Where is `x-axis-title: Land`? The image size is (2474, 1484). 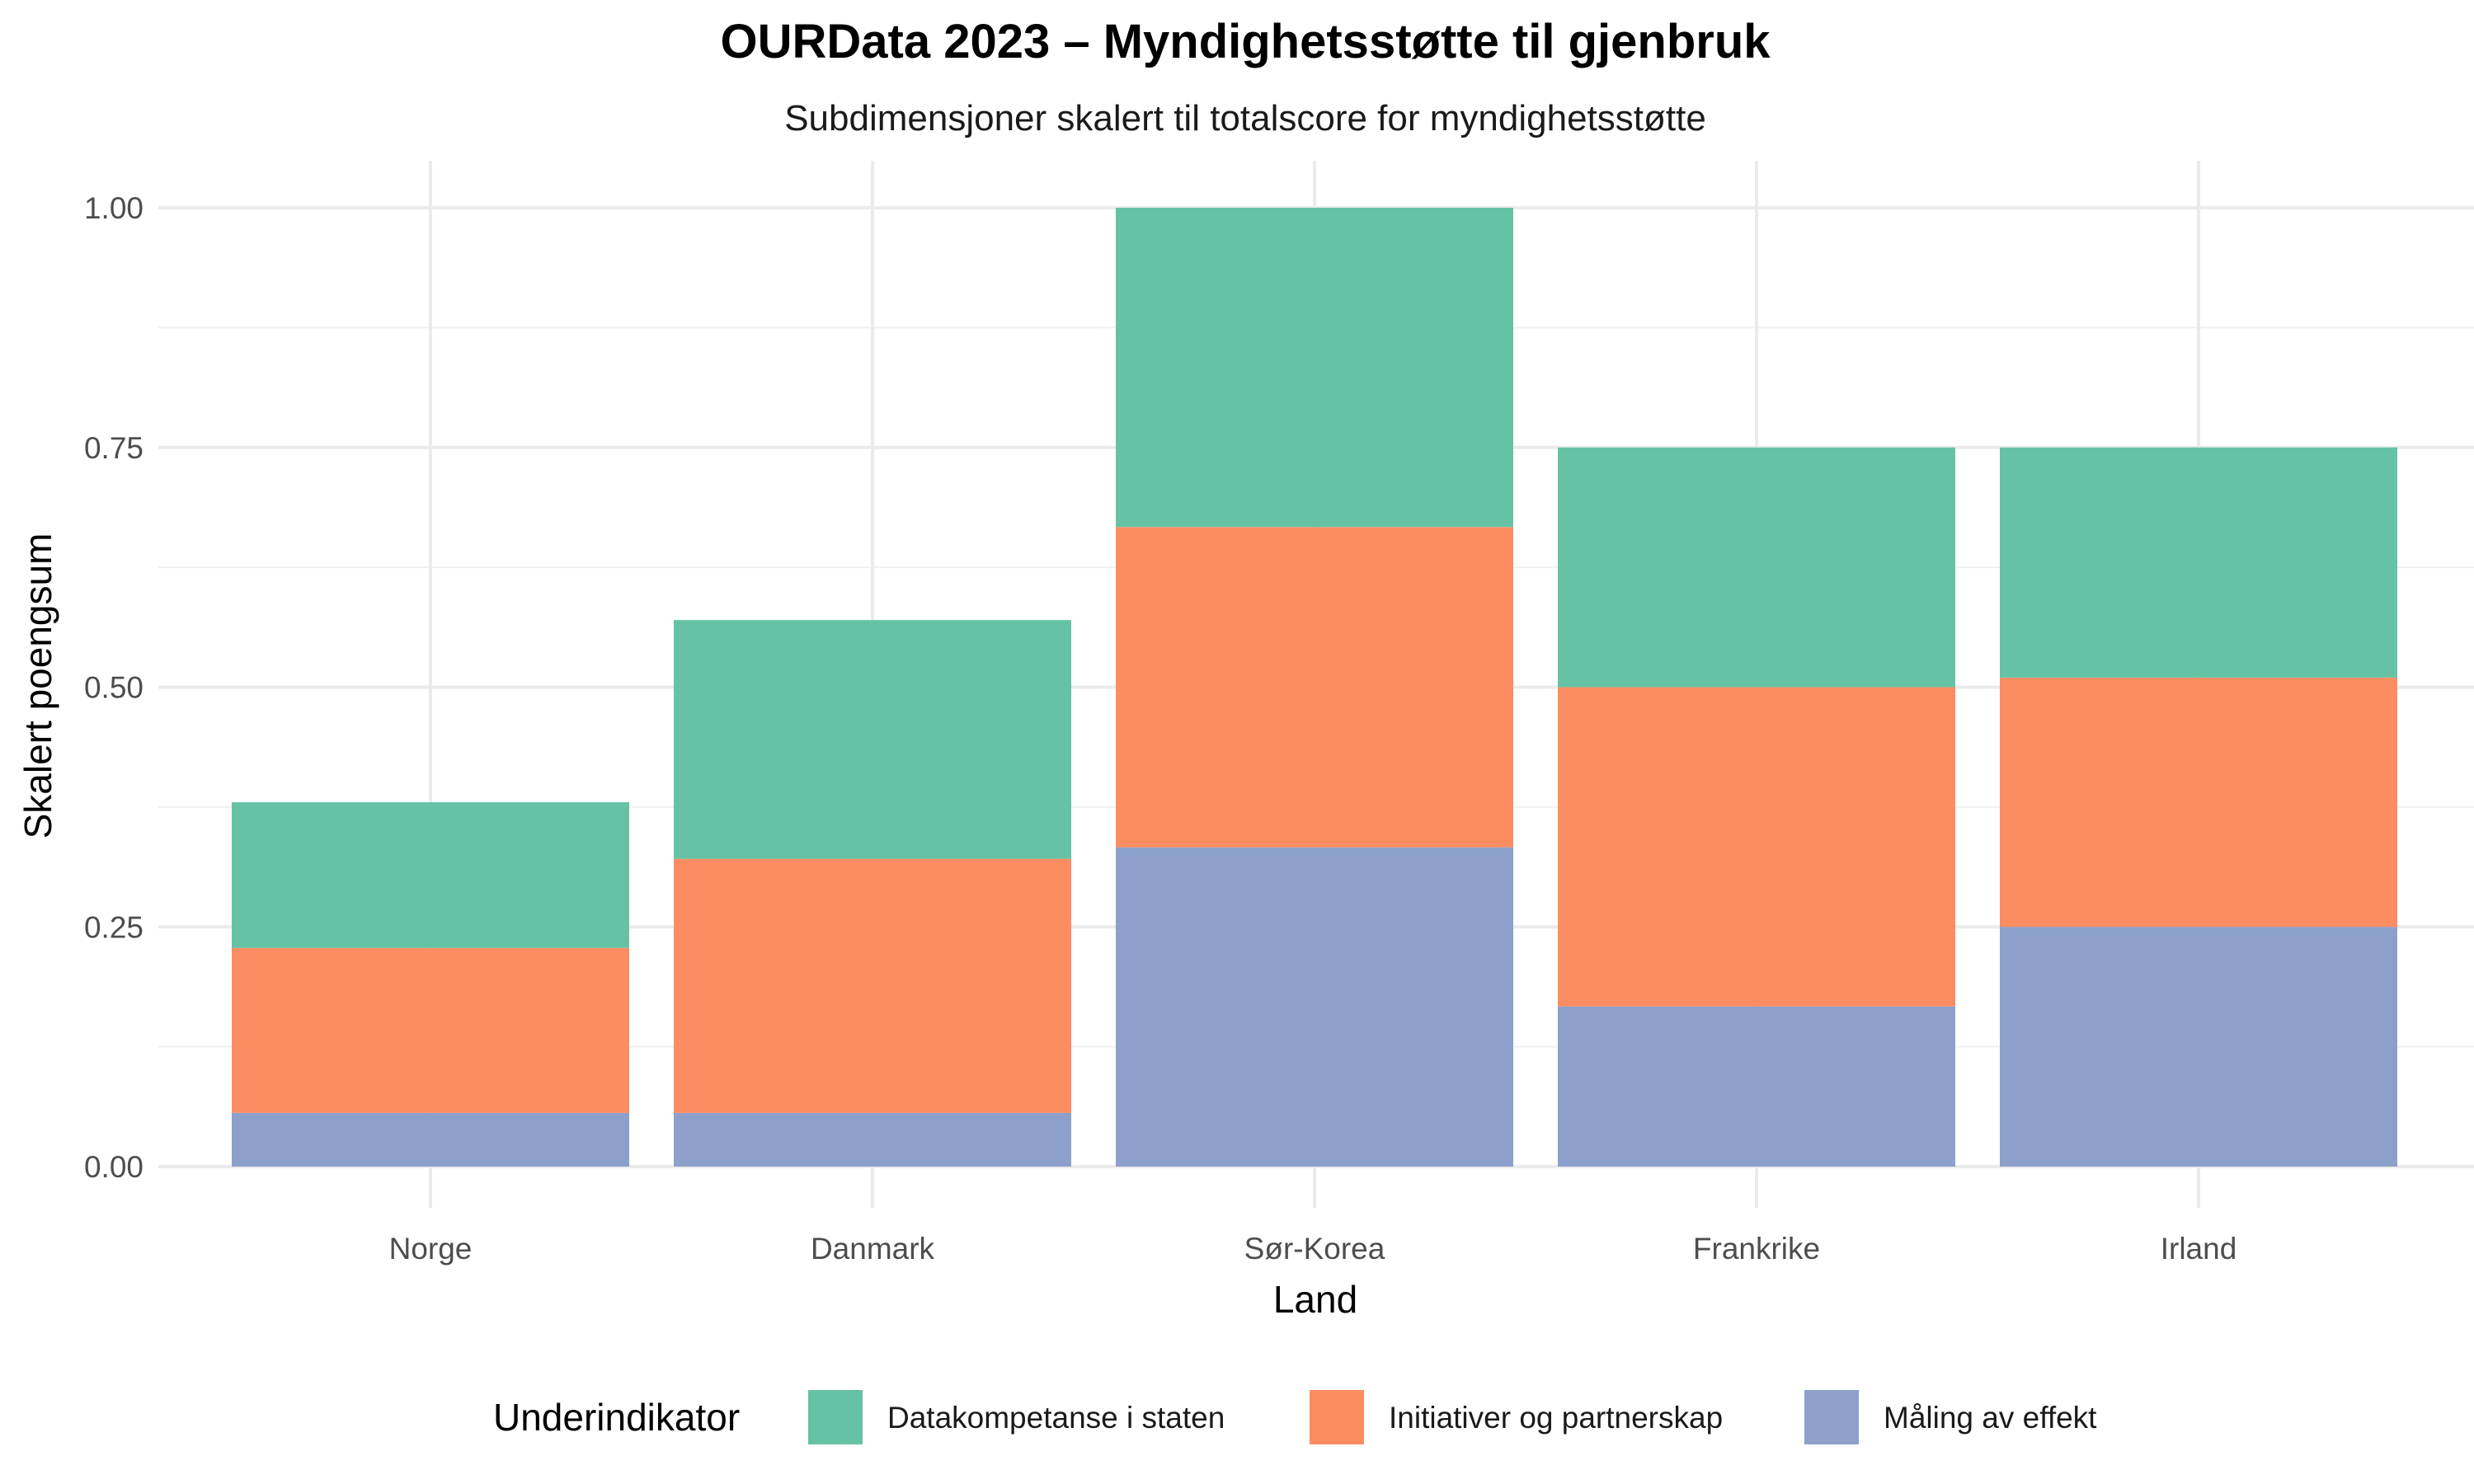
x-axis-title: Land is located at coordinates (1315, 1299).